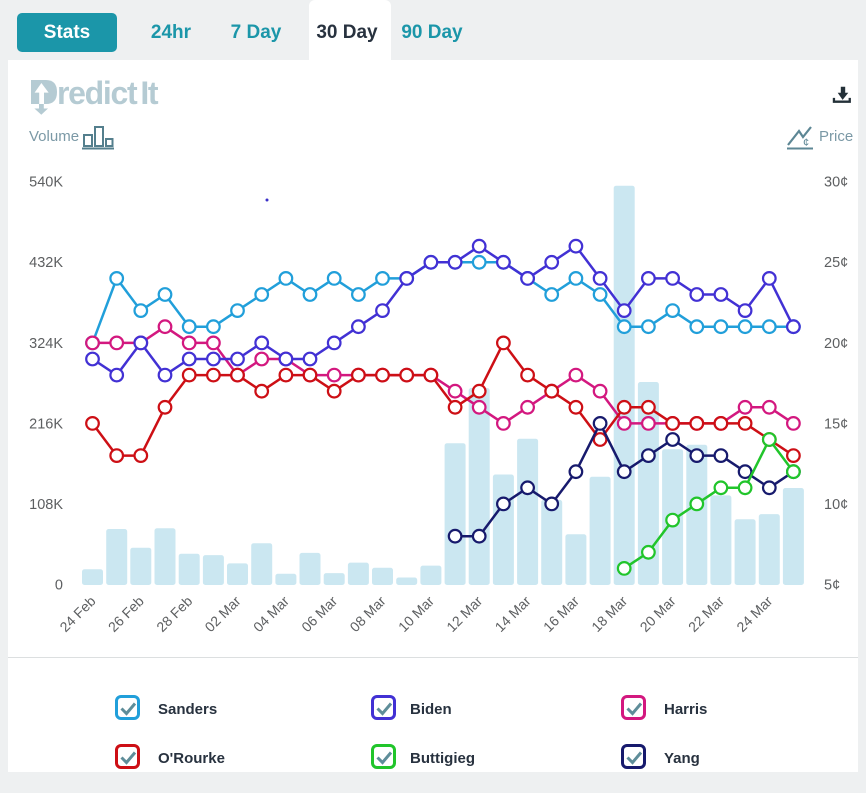  I want to click on svg-text: 0, so click(59, 586).